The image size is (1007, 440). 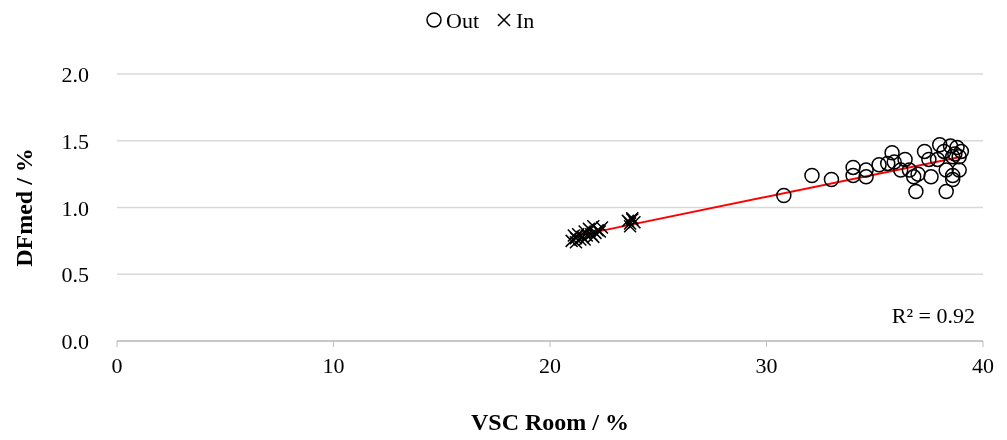 I want to click on x-tick-label: 10, so click(x=333, y=365).